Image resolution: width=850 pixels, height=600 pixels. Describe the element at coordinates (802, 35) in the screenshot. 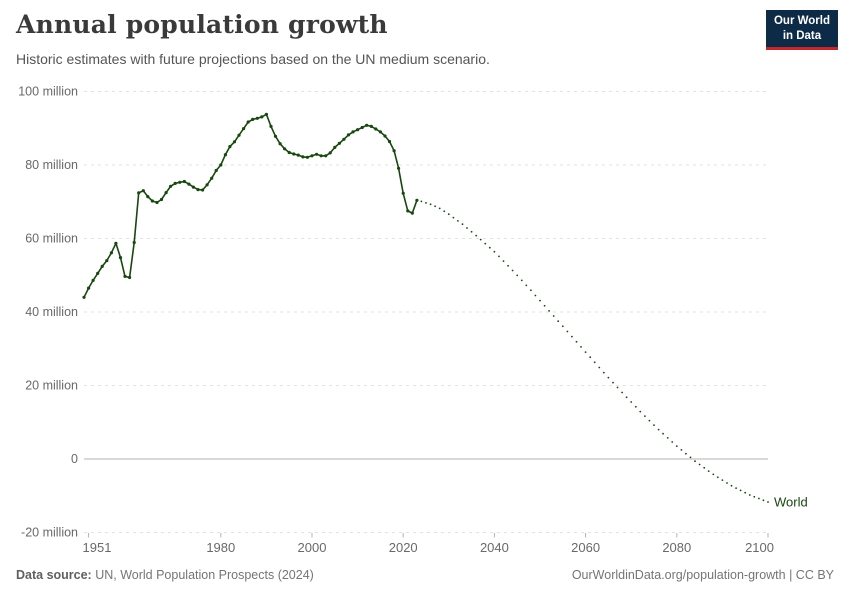

I see `owid-logo-line2: in Data` at that location.